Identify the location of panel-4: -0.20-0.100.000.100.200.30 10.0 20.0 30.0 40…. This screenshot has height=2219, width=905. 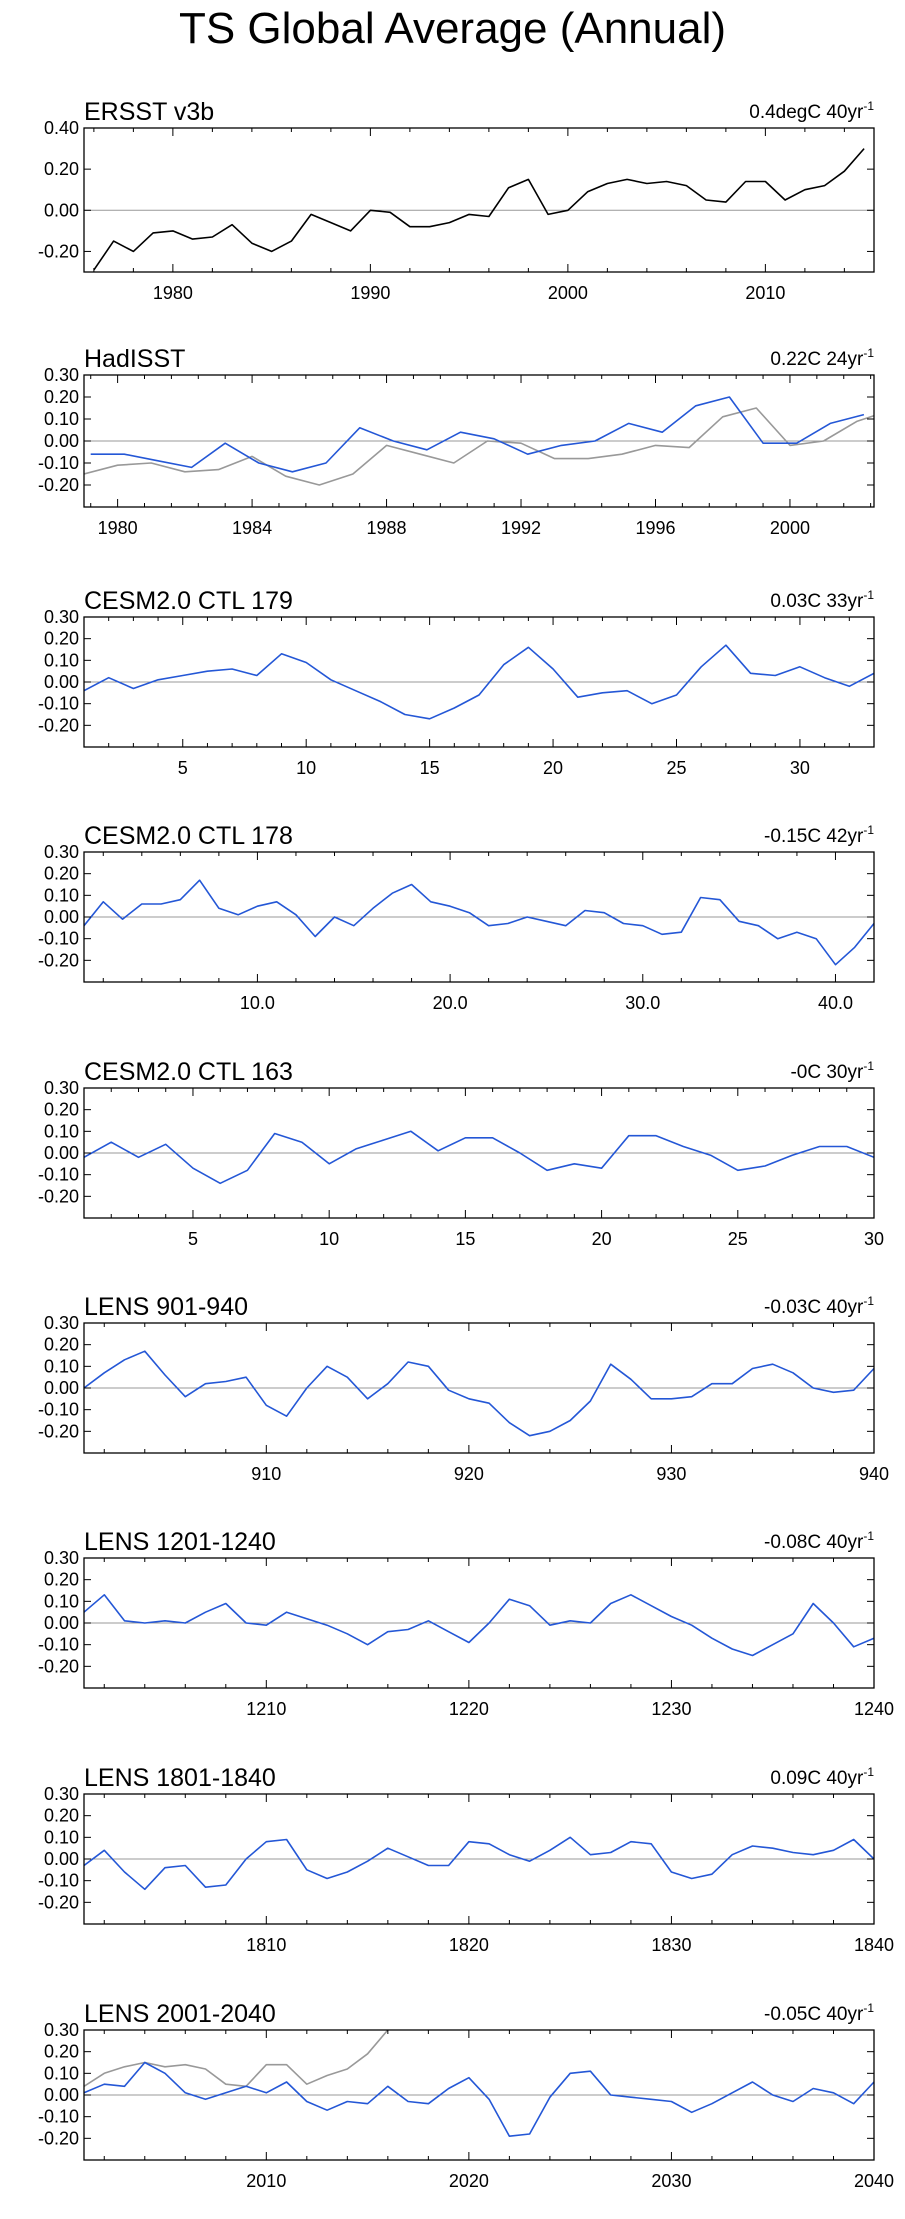
(456, 917).